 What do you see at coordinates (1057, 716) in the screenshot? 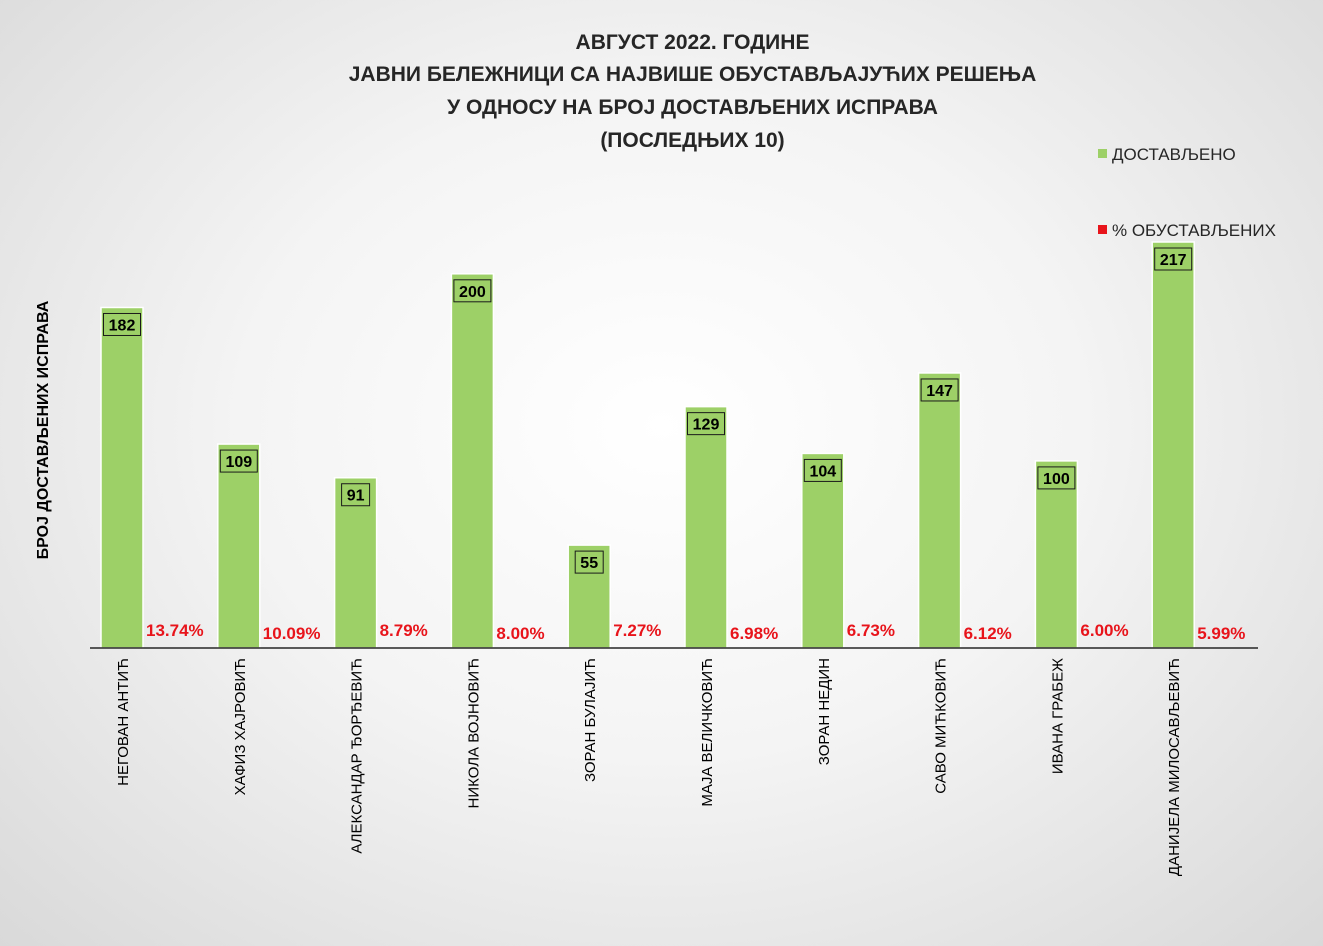
I see `category-label: ИВАНА ГРАБЕЖ` at bounding box center [1057, 716].